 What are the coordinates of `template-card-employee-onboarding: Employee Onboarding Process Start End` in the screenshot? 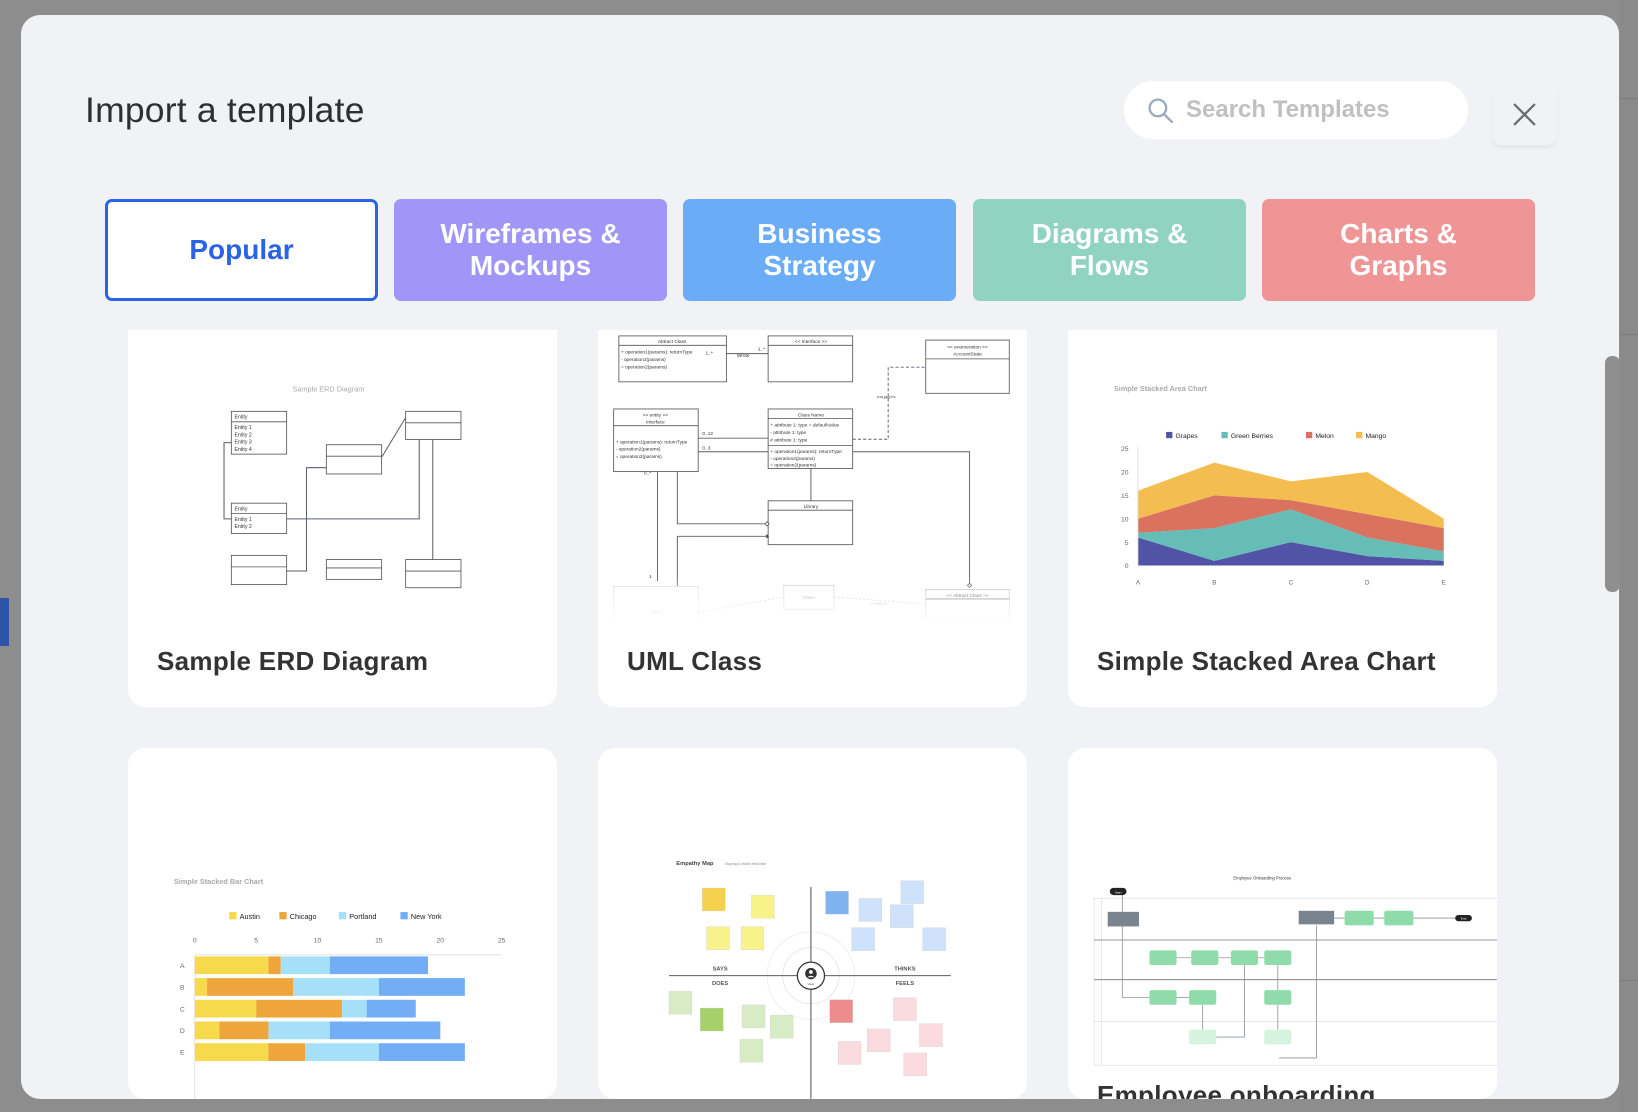 It's located at (1282, 923).